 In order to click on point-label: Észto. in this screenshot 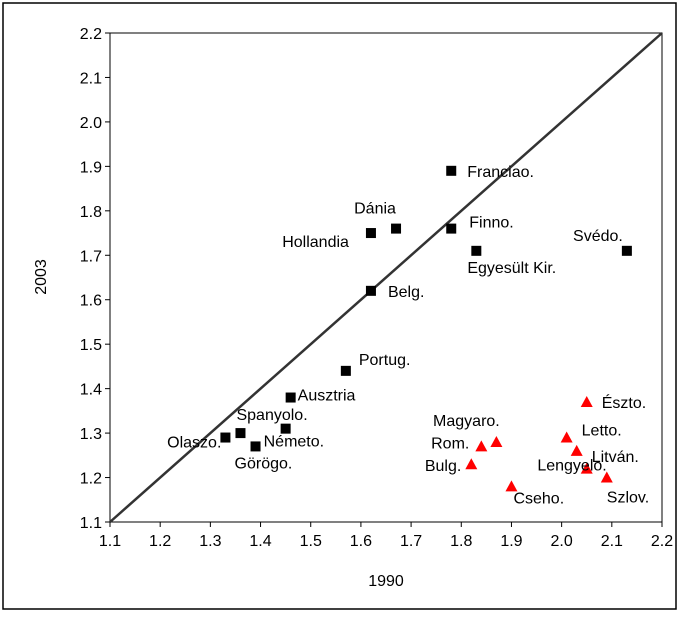, I will do `click(624, 402)`.